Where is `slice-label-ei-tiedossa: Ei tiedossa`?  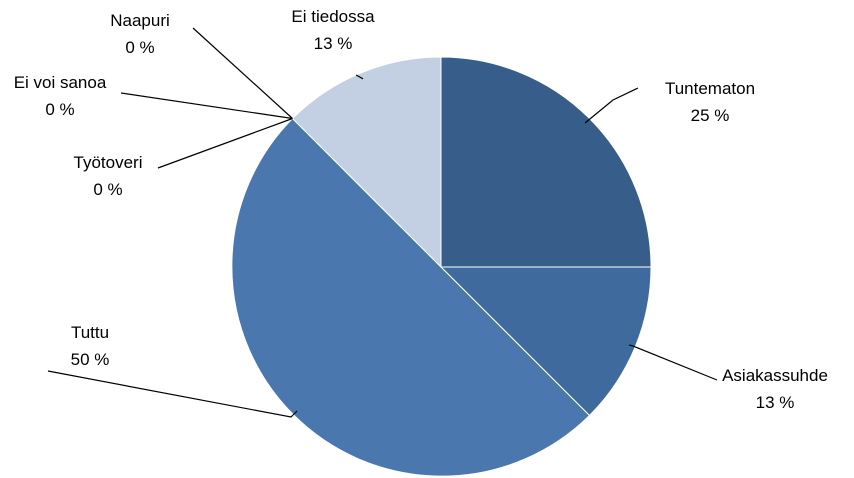
slice-label-ei-tiedossa: Ei tiedossa is located at coordinates (333, 16).